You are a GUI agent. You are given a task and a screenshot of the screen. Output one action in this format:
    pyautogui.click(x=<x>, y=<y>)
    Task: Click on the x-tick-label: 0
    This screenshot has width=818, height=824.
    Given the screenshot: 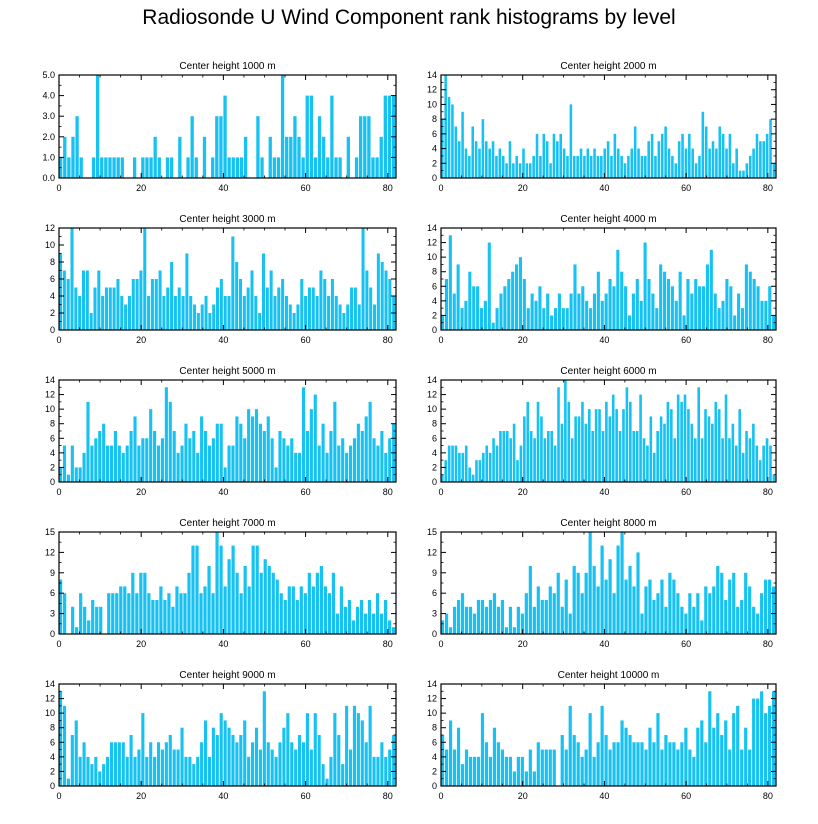 What is the action you would take?
    pyautogui.click(x=440, y=492)
    